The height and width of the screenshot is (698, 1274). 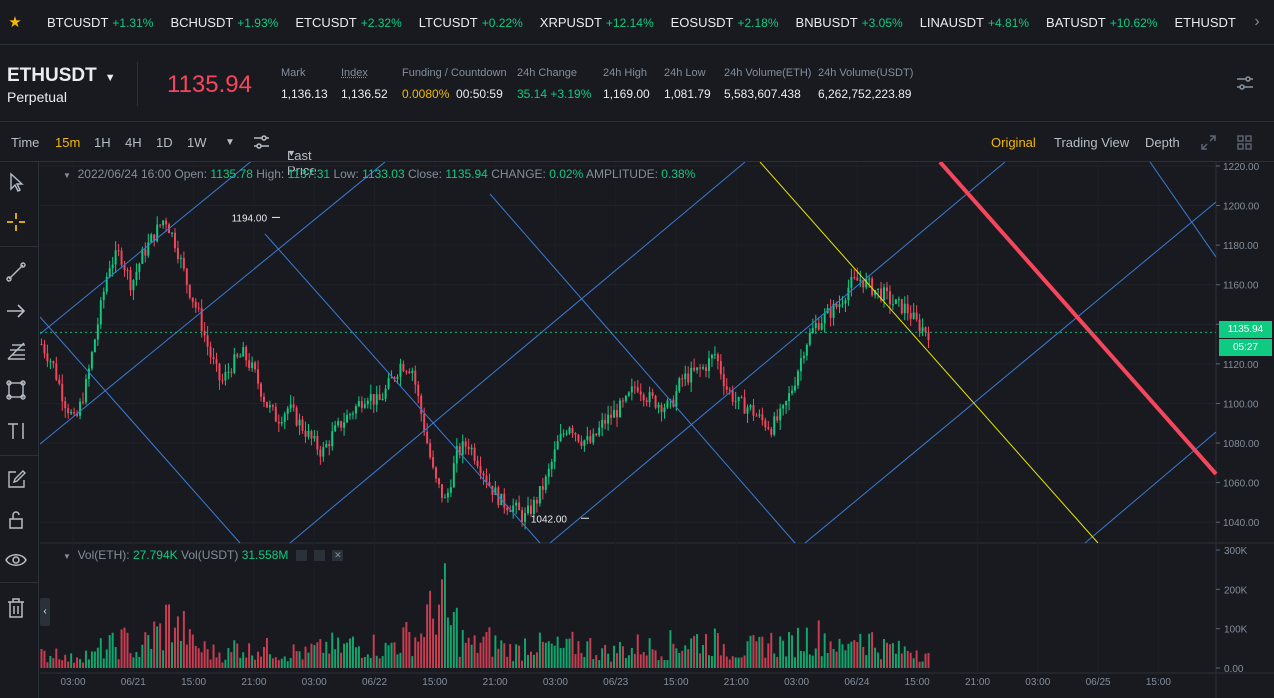 I want to click on settings-sliders-icon, so click(x=1245, y=83).